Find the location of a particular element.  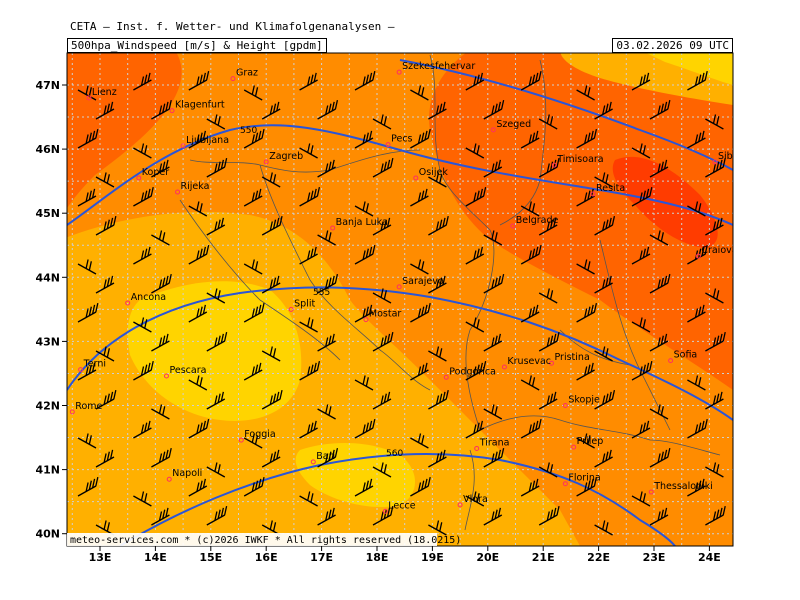

city-label: Ancona is located at coordinates (148, 297).